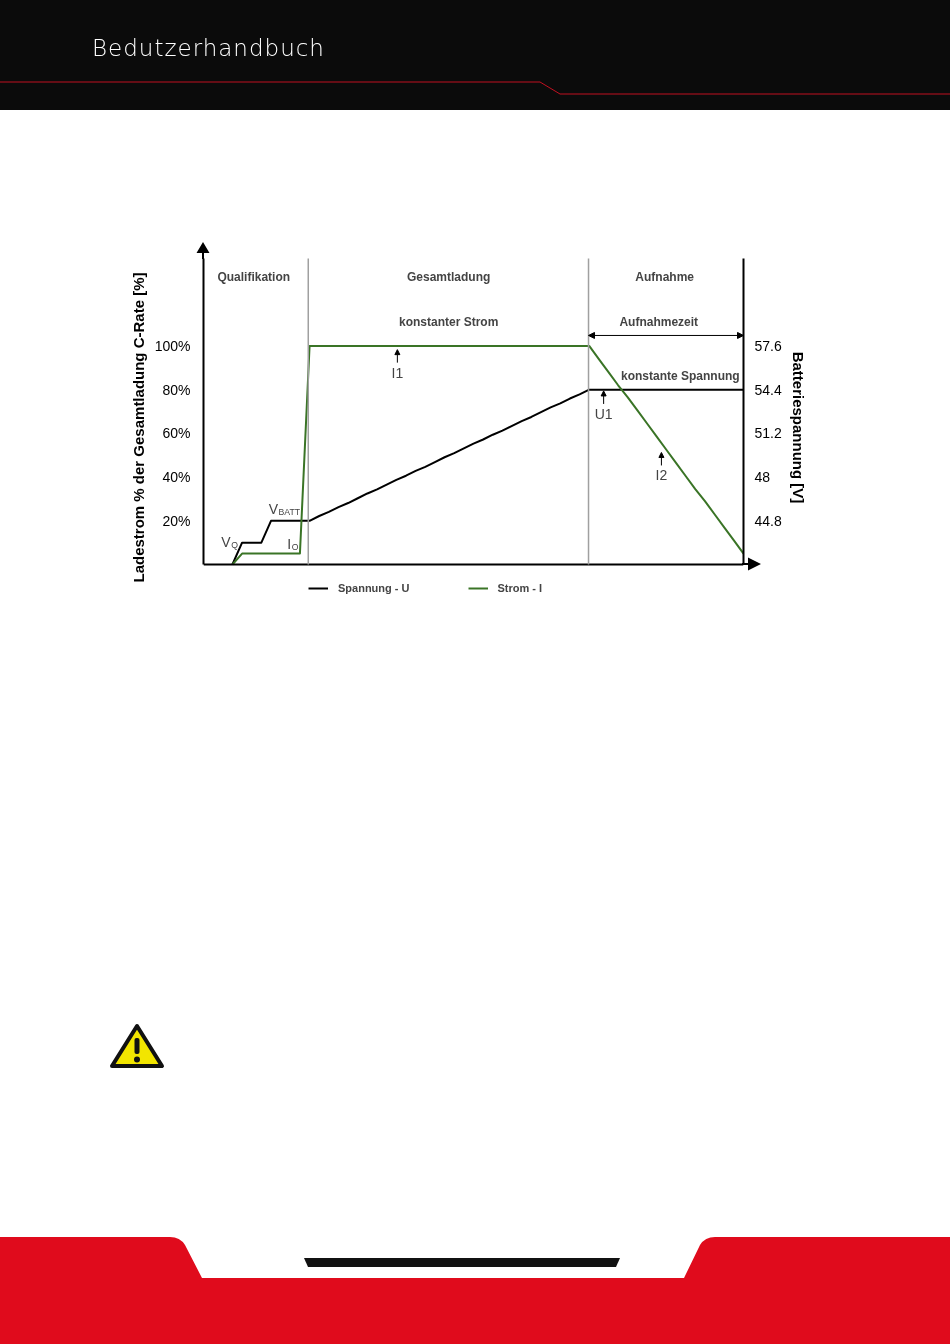  I want to click on annotation: IO, so click(293, 543).